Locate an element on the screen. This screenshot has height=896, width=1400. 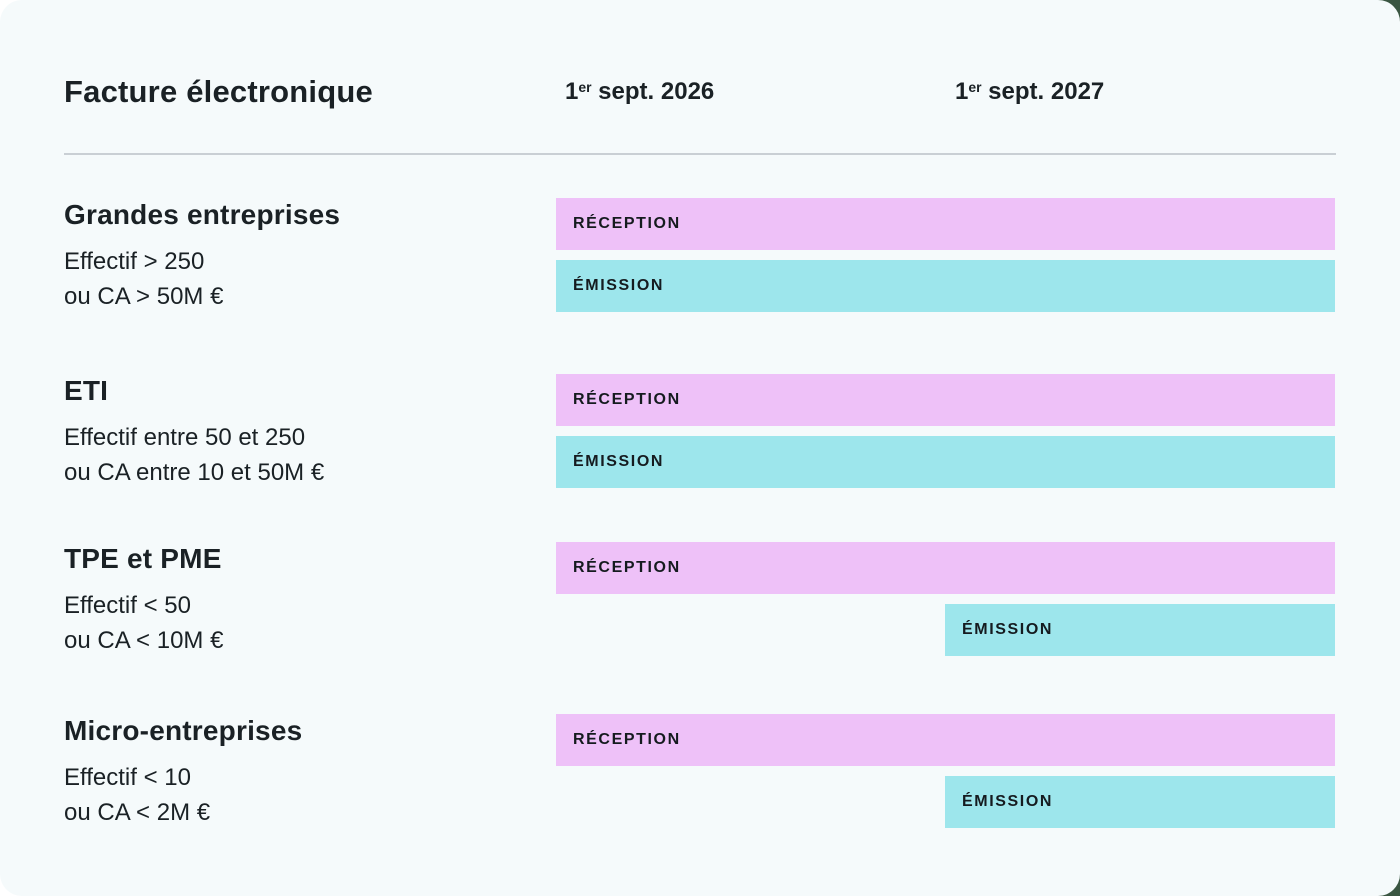
category-name: TPE et PME is located at coordinates (143, 558).